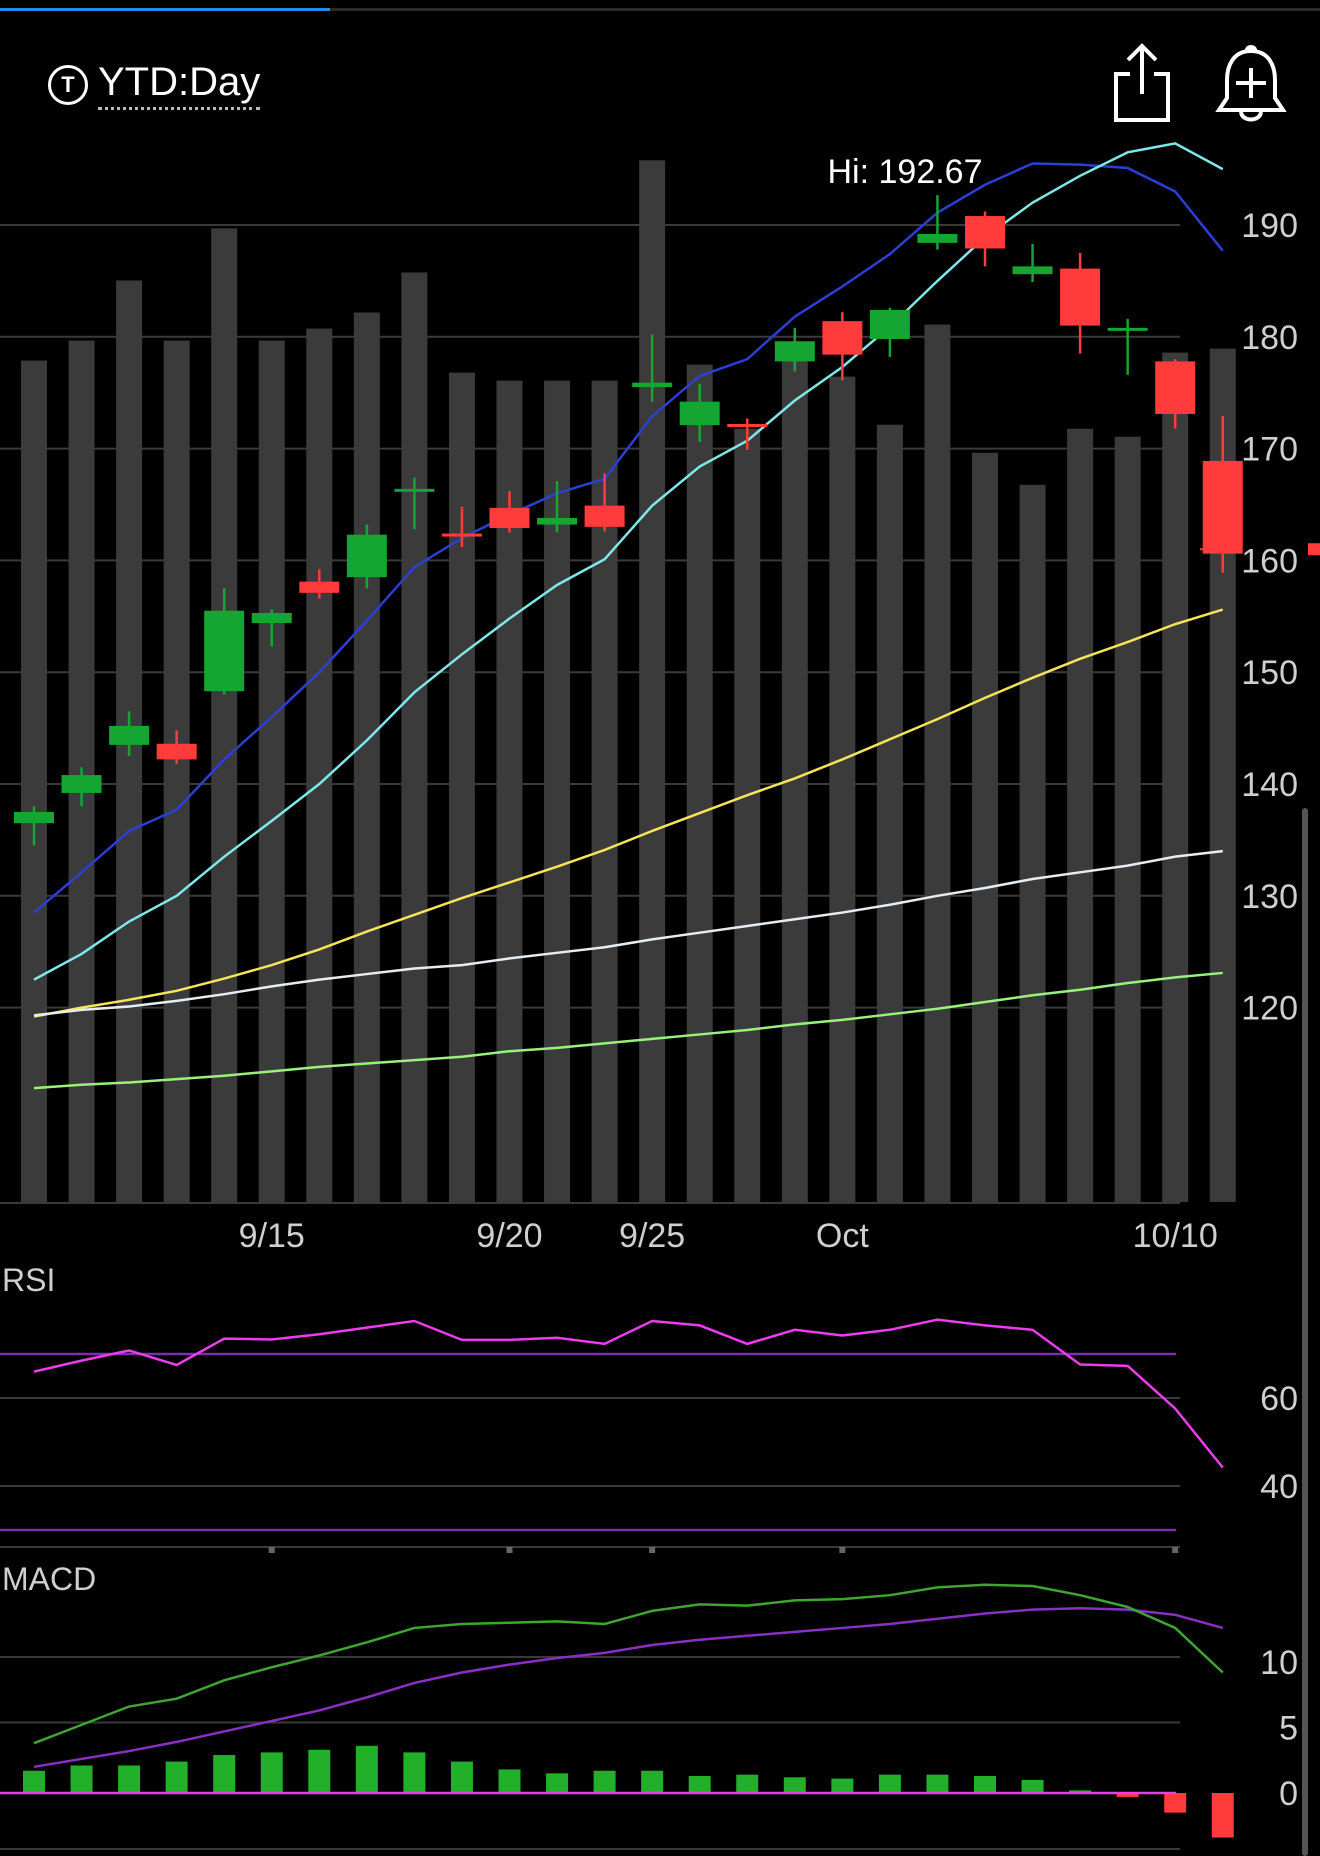  I want to click on add-alert-button, so click(1251, 83).